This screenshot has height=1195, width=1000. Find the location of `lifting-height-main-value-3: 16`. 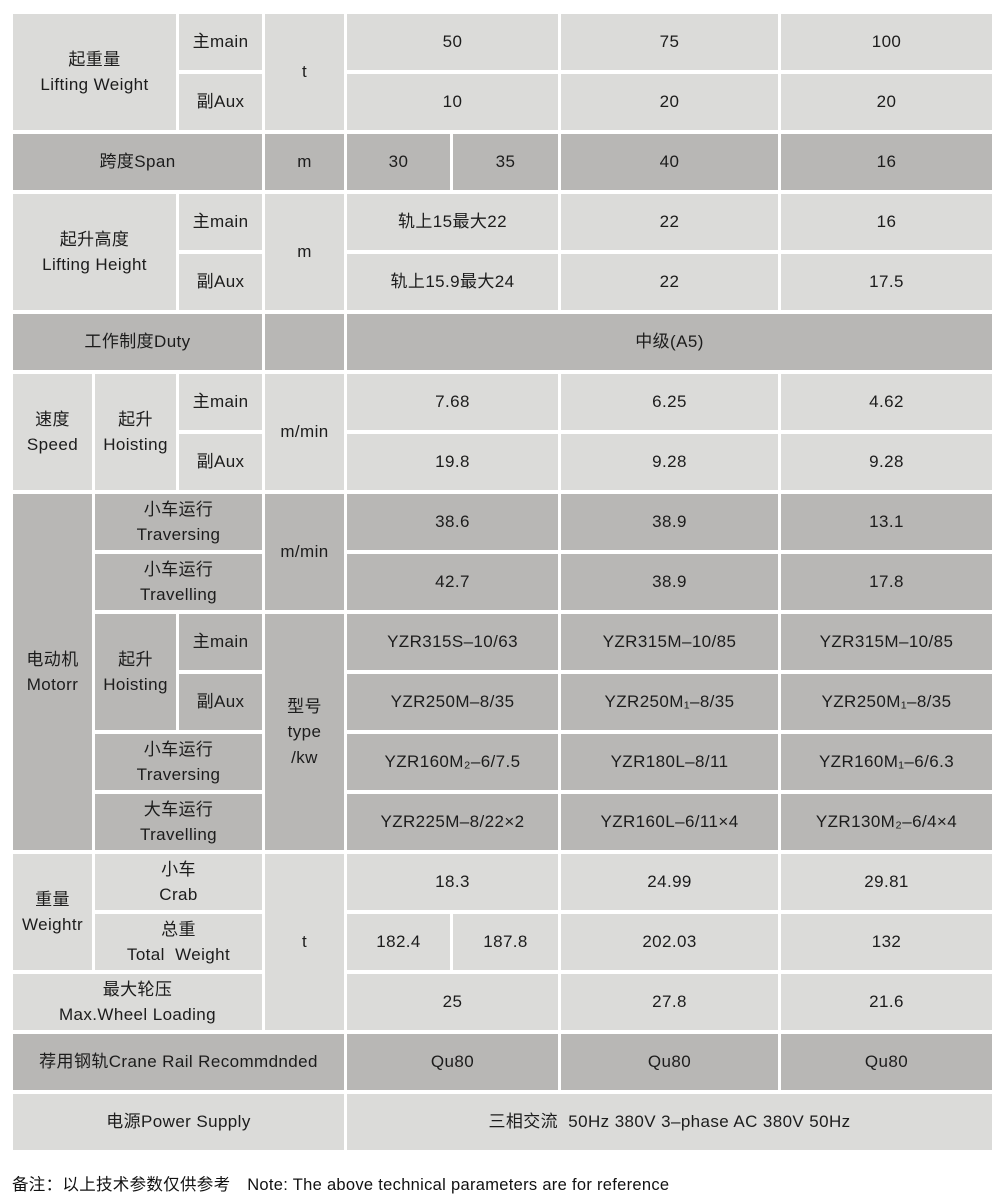

lifting-height-main-value-3: 16 is located at coordinates (887, 222).